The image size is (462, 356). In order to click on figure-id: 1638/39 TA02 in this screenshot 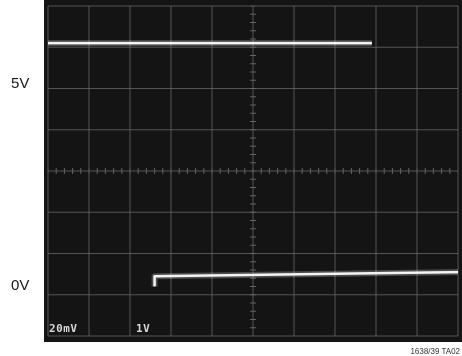, I will do `click(435, 351)`.